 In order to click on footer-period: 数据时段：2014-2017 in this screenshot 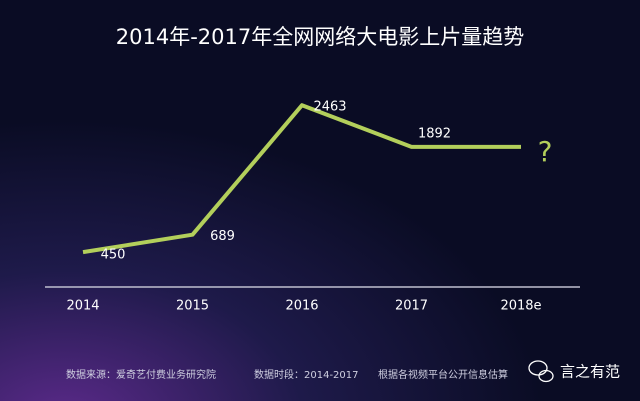, I will do `click(306, 374)`.